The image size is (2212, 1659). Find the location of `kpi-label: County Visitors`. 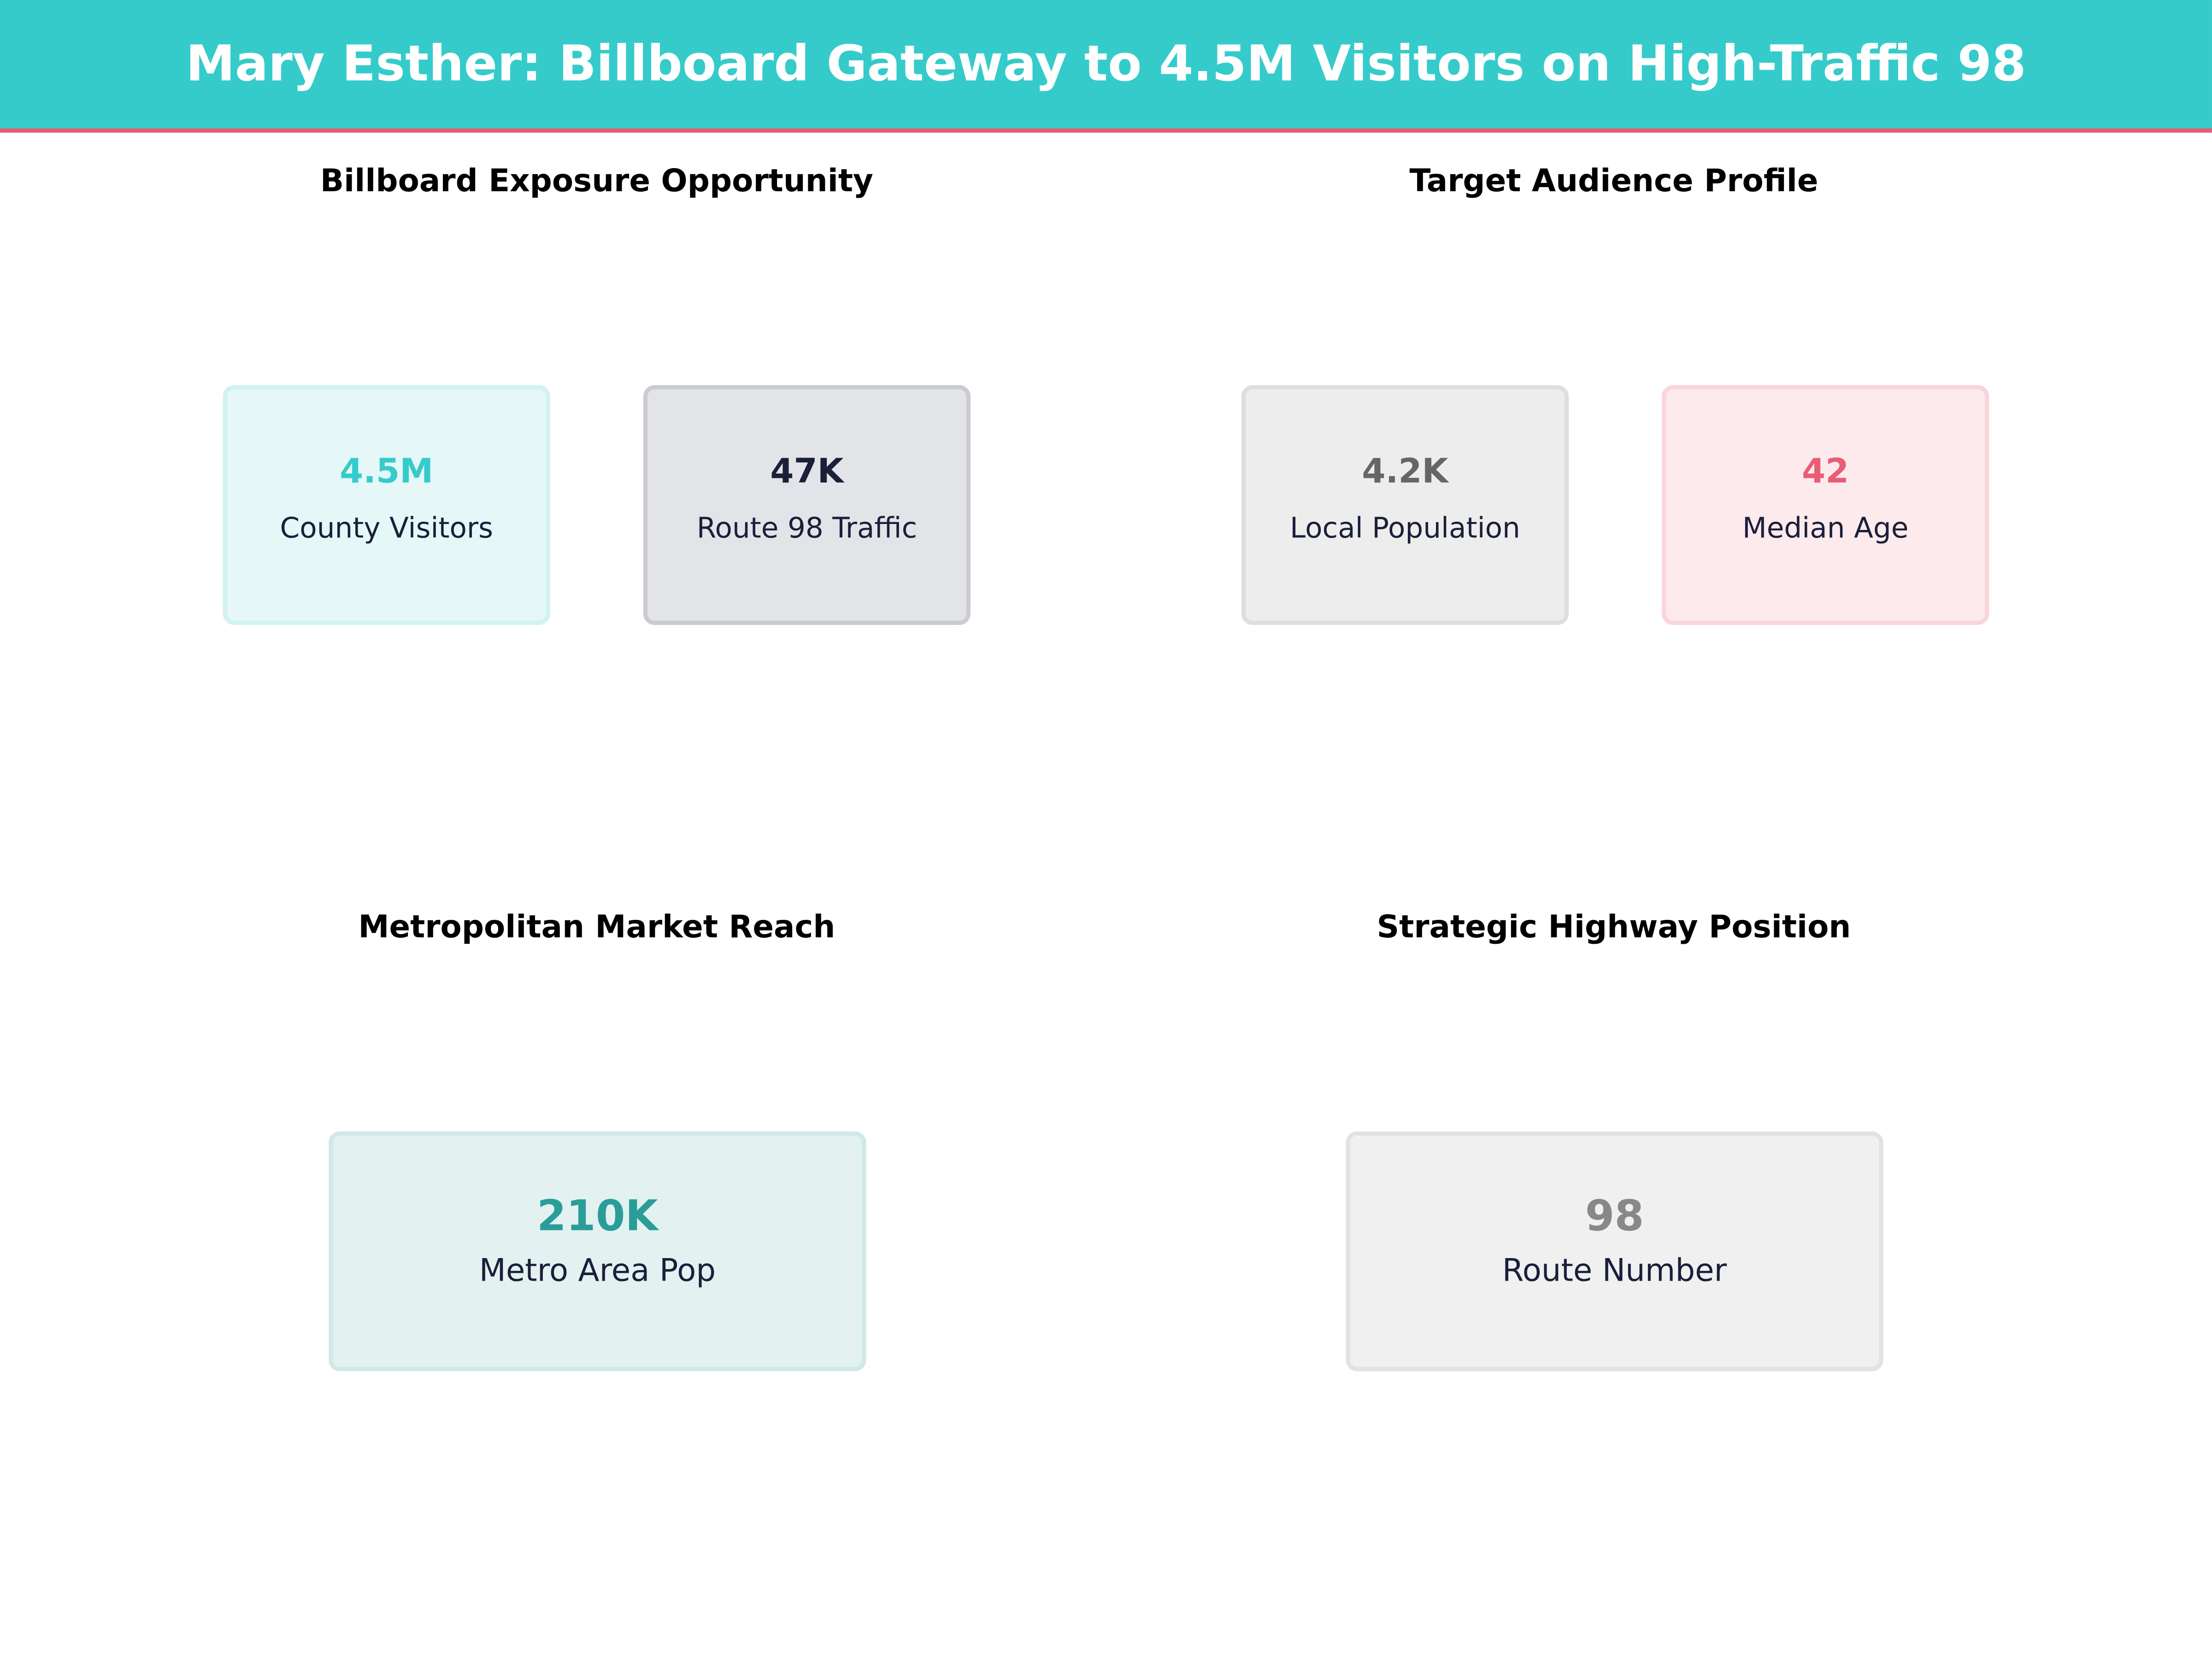

kpi-label: County Visitors is located at coordinates (387, 528).